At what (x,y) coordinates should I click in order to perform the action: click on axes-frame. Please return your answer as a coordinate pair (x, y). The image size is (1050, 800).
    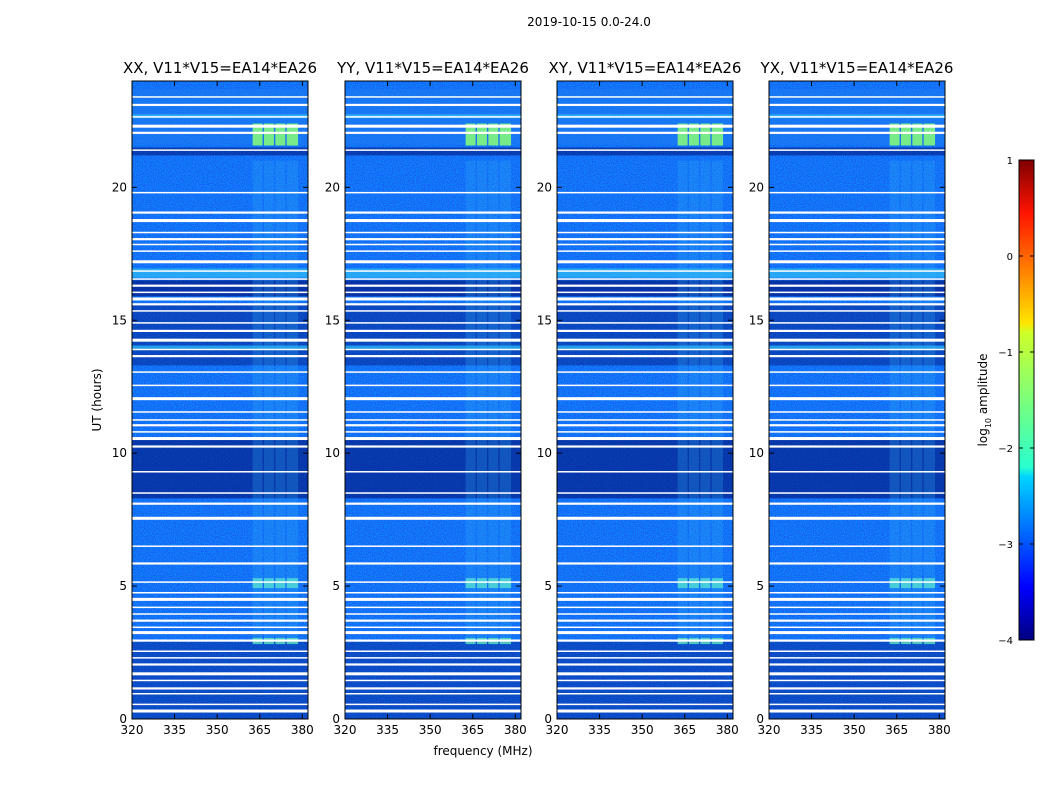
    Looking at the image, I should click on (857, 400).